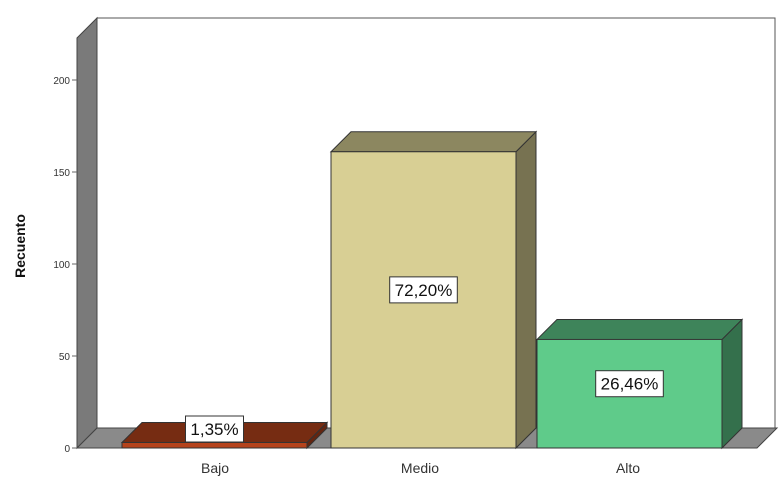 Image resolution: width=780 pixels, height=477 pixels. Describe the element at coordinates (87, 233) in the screenshot. I see `chart-left-wall` at that location.